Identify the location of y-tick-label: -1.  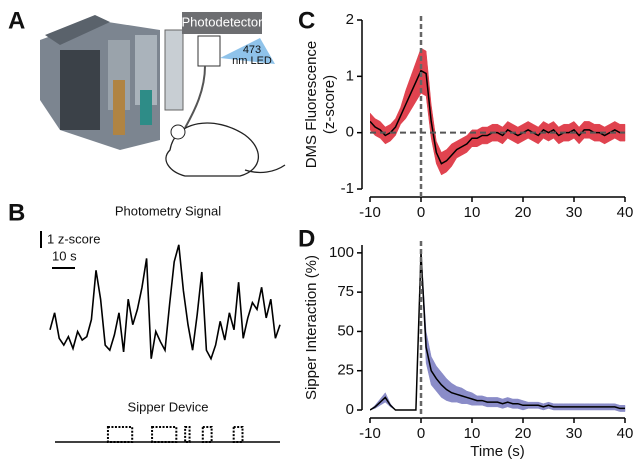
(347, 188).